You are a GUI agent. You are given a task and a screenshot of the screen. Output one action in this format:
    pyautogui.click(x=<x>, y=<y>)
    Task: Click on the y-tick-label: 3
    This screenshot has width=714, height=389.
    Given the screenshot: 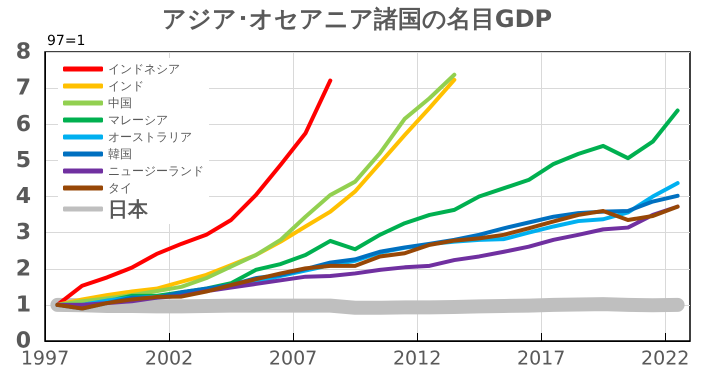 What is the action you would take?
    pyautogui.click(x=23, y=233)
    